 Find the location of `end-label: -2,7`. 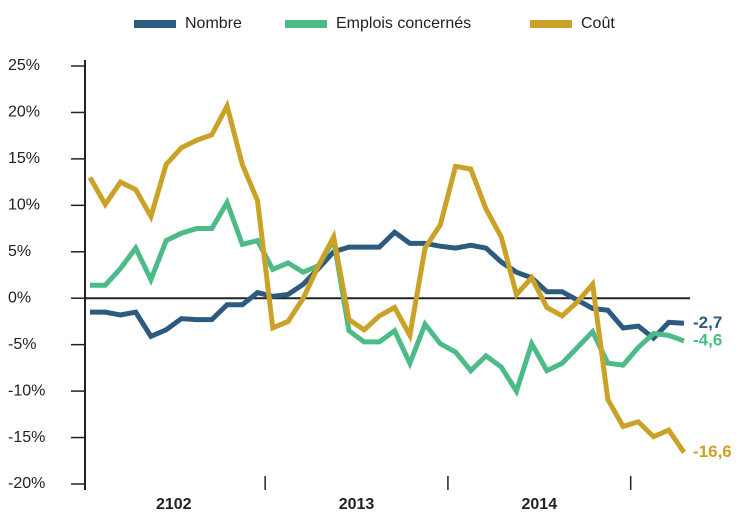

end-label: -2,7 is located at coordinates (707, 322).